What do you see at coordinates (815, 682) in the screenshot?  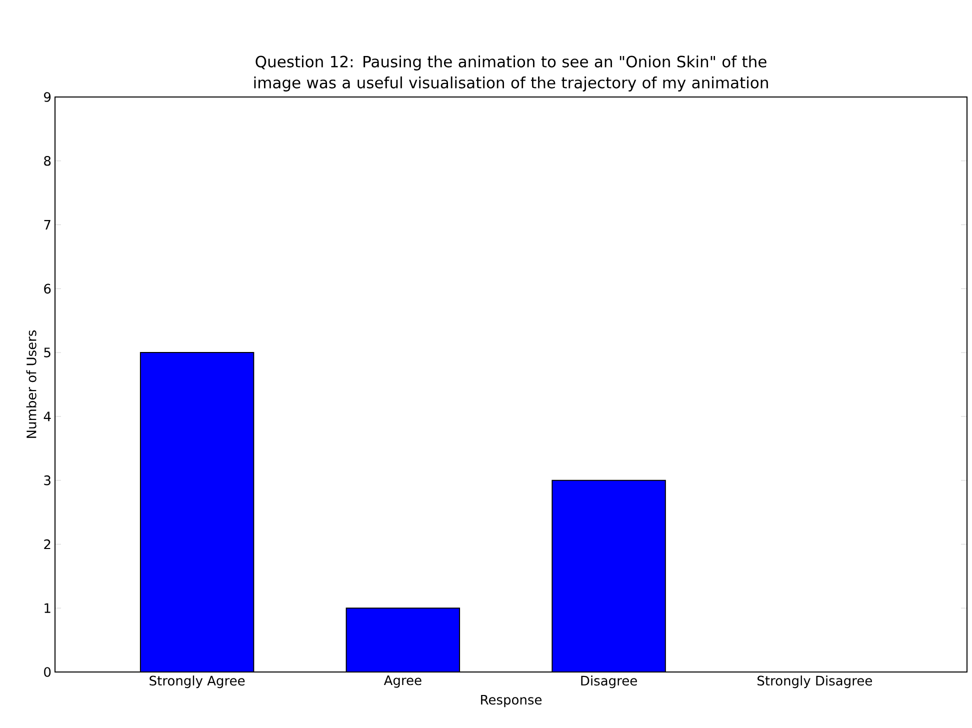 I see `x-tick-label: Strongly Disagree` at bounding box center [815, 682].